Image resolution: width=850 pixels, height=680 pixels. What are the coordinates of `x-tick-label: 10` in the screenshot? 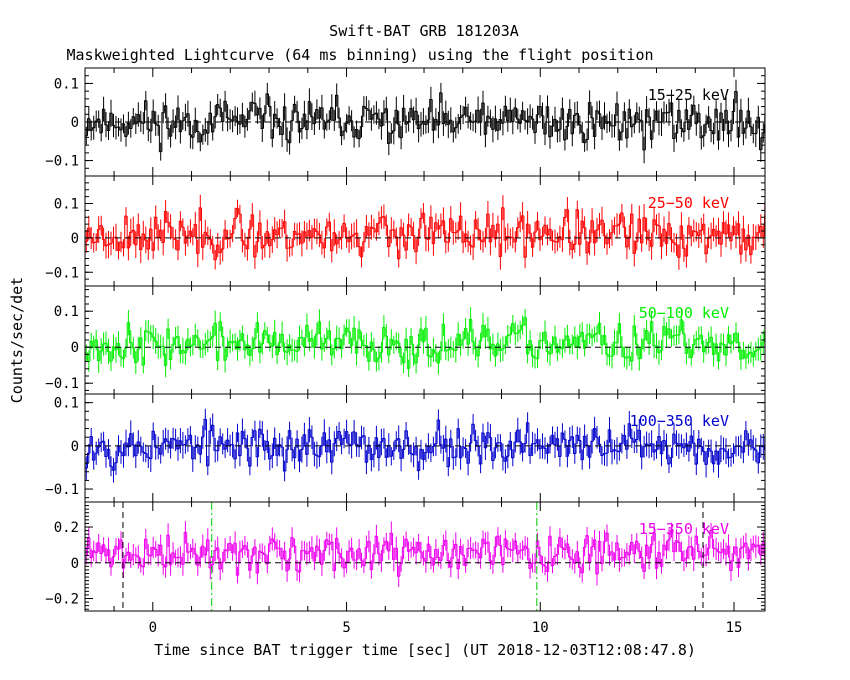 It's located at (540, 628).